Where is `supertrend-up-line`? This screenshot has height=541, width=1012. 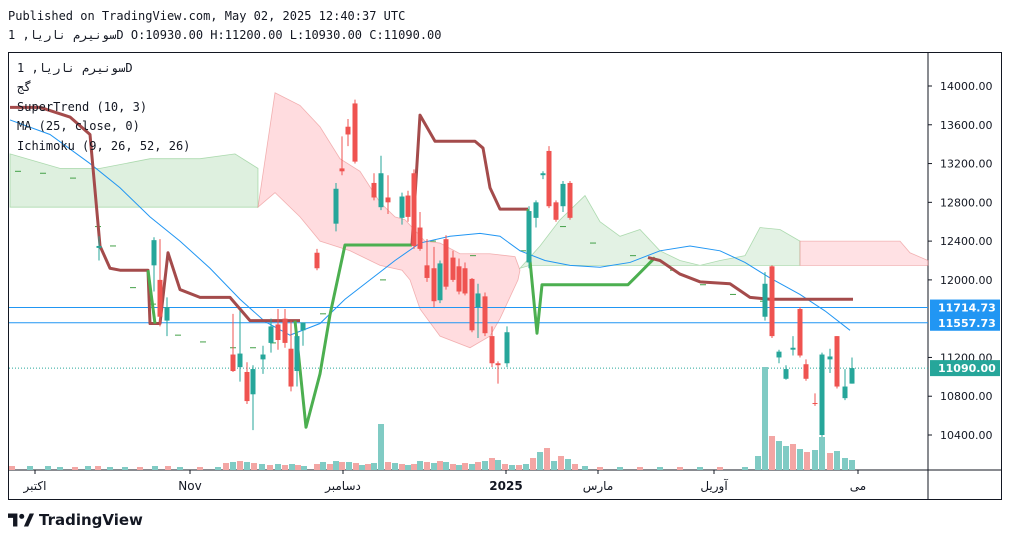
supertrend-up-line is located at coordinates (151, 296).